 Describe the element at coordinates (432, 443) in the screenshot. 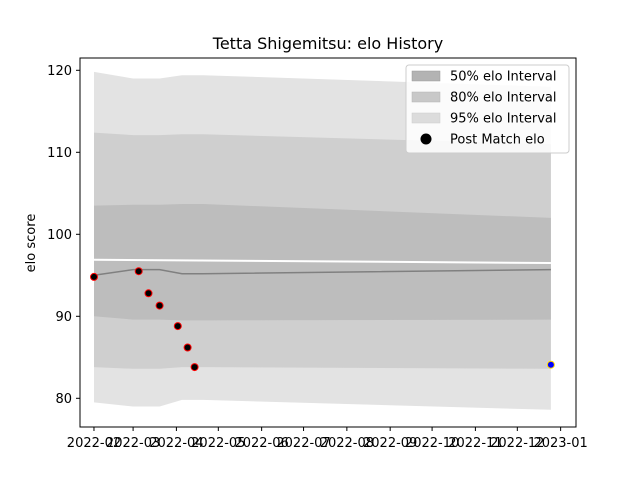

I see `x-tick-label-9: 2022-10` at that location.